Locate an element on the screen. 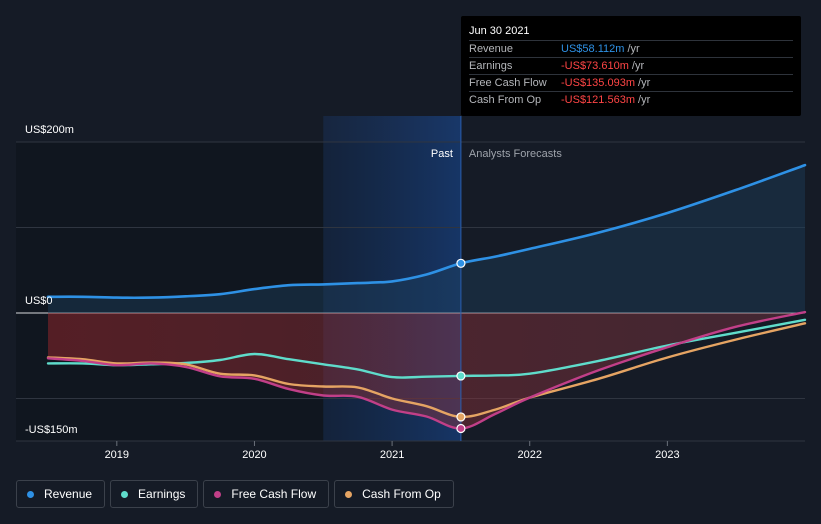 This screenshot has width=821, height=524. legend-item-free-cash-flow: Free Cash Flow is located at coordinates (266, 494).